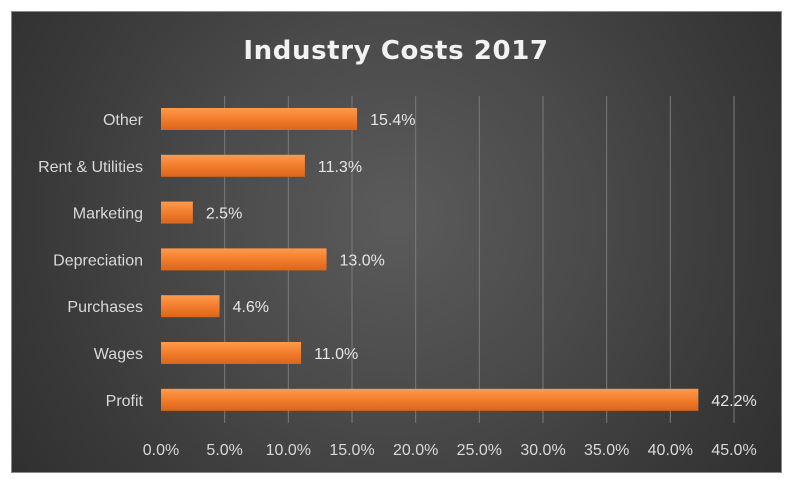 The height and width of the screenshot is (479, 795). Describe the element at coordinates (118, 354) in the screenshot. I see `category-label: Wages` at that location.